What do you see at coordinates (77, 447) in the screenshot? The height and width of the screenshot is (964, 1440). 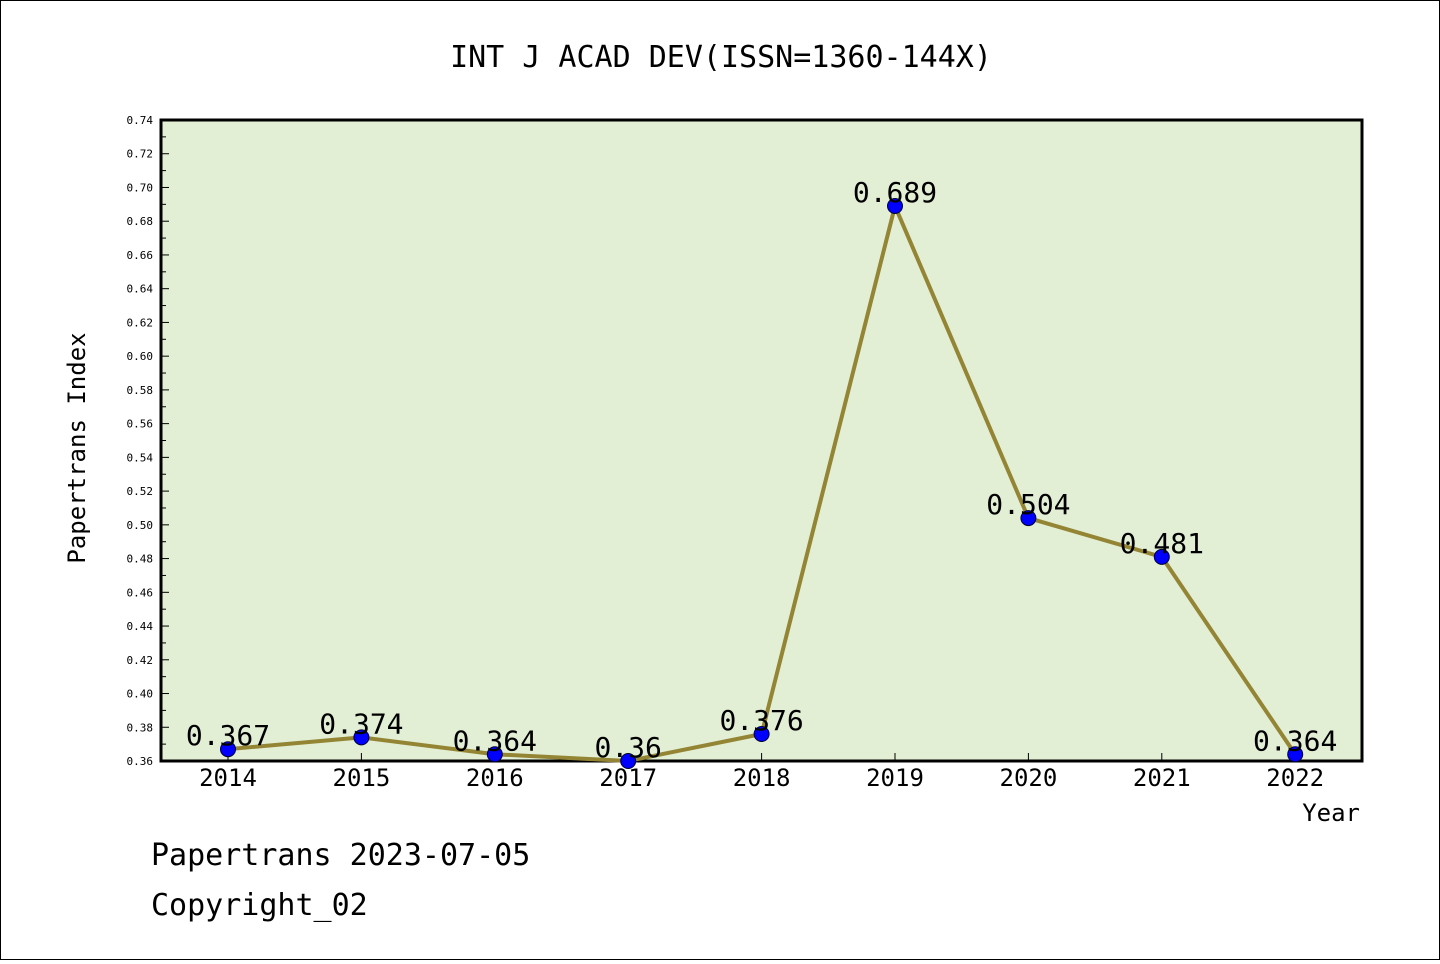 I see `y-axis-title: Papertrans Index` at bounding box center [77, 447].